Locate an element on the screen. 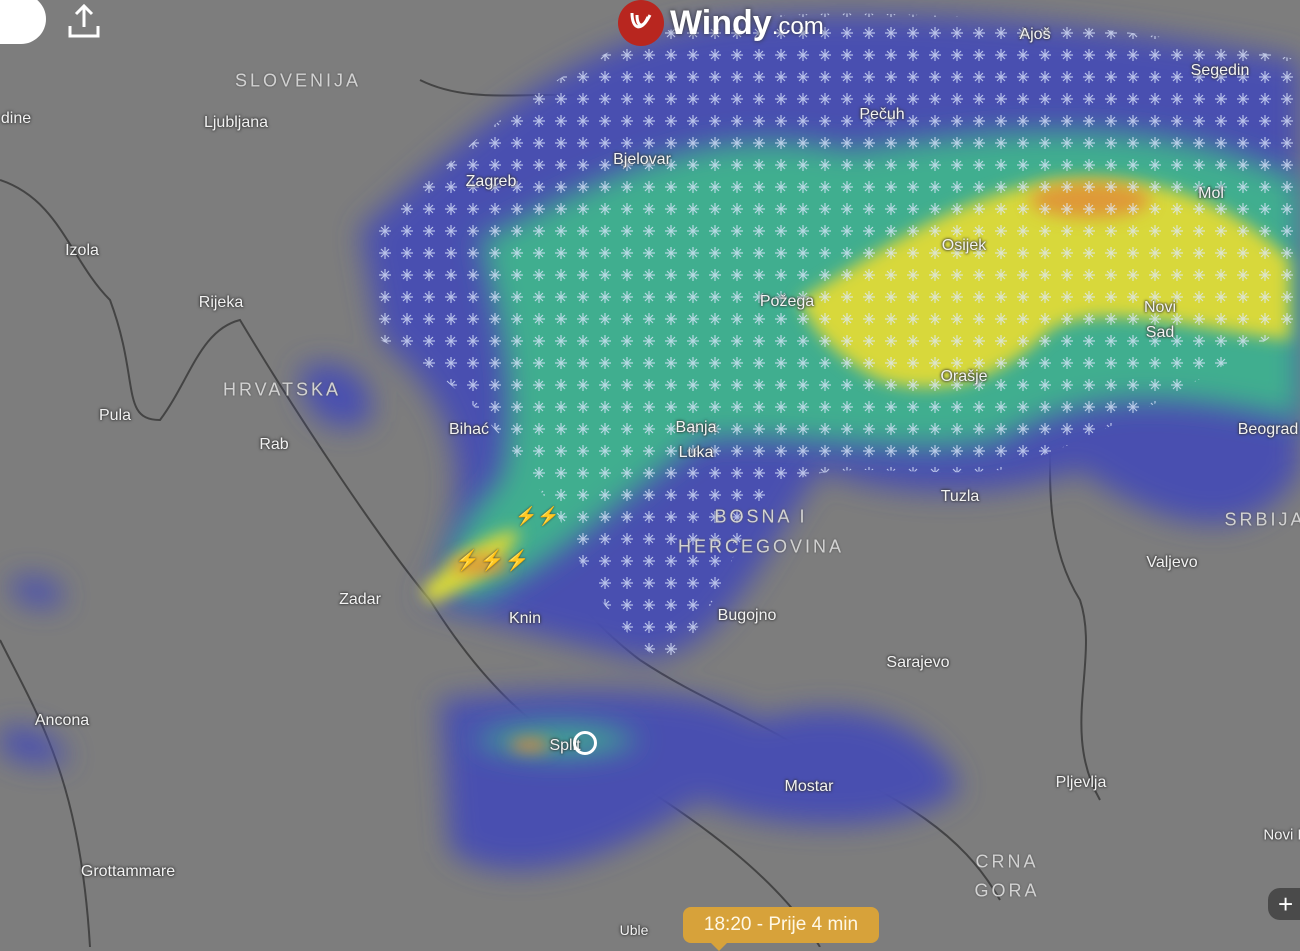 Image resolution: width=1300 pixels, height=951 pixels. city-label: Zagreb is located at coordinates (491, 181).